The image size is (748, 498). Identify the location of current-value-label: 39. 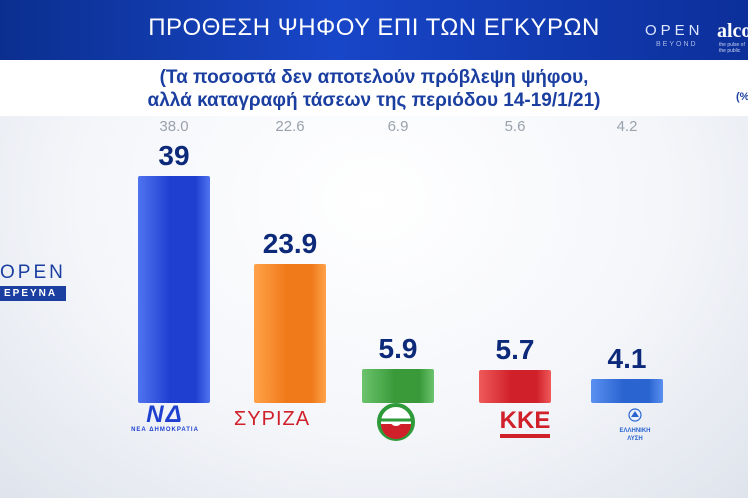
(174, 155).